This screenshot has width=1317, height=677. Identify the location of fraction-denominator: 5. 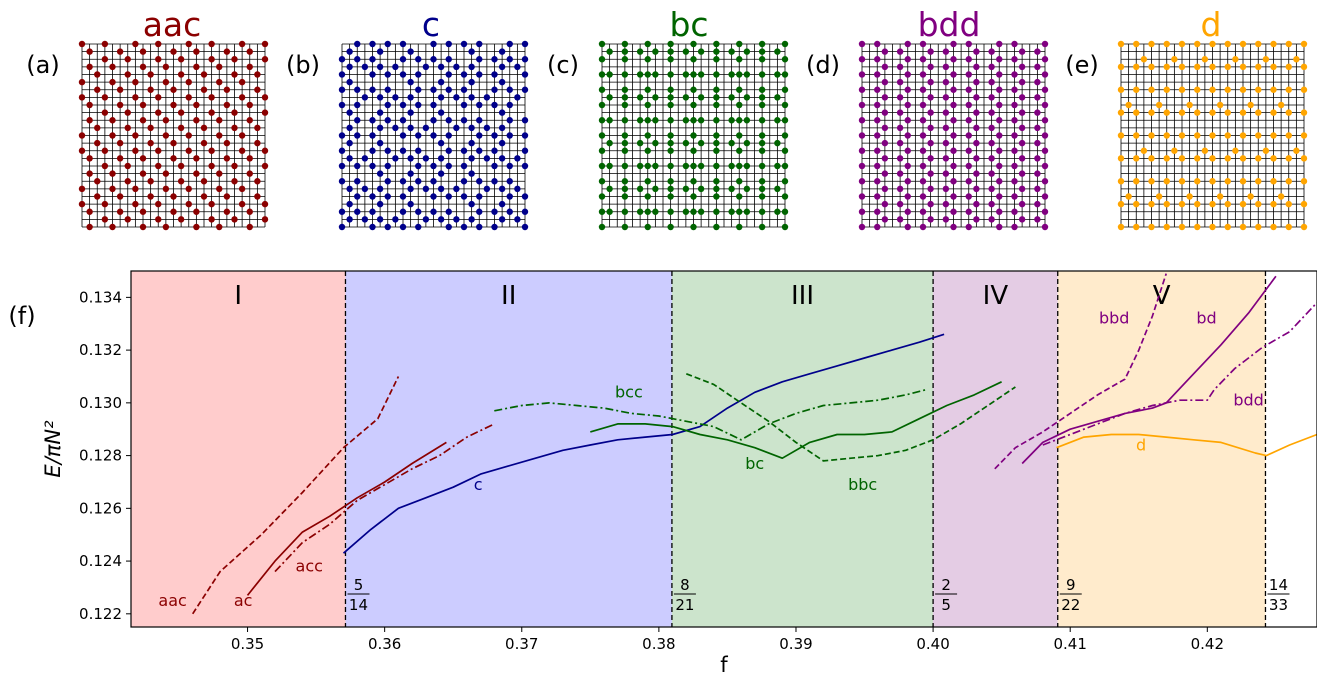
(946, 605).